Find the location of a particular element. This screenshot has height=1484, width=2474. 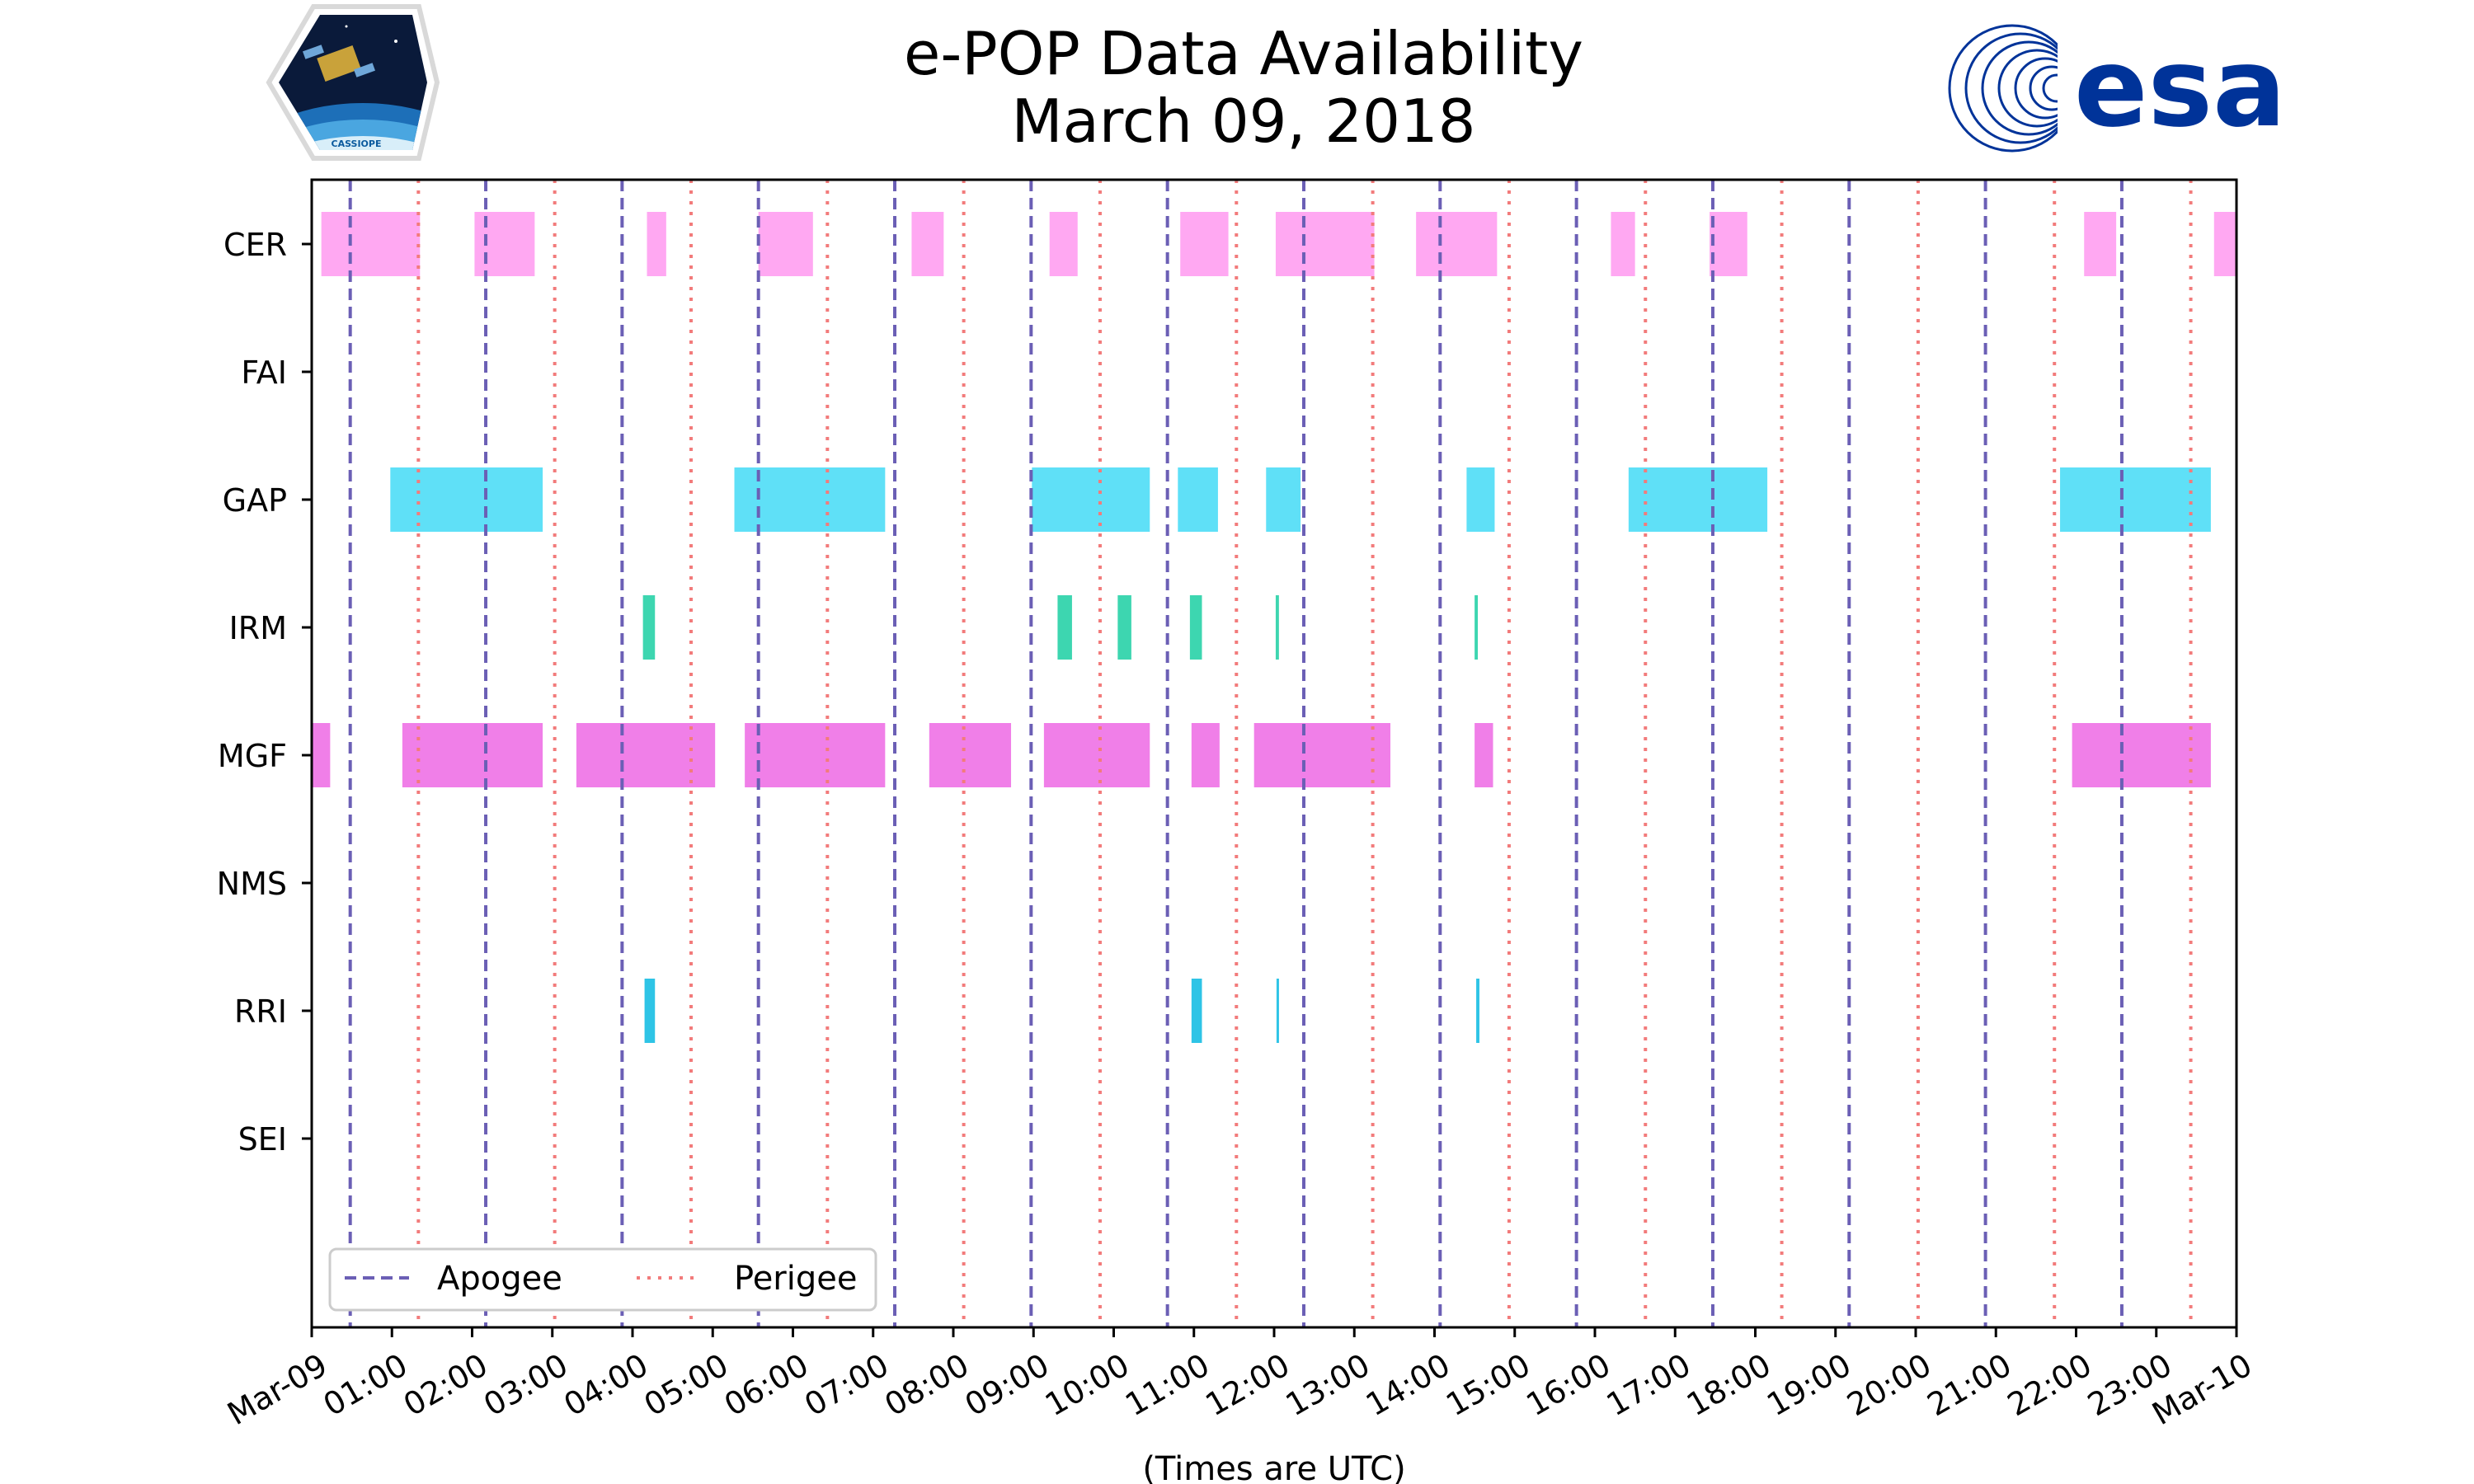

y-axis: CER FAI GAP IRM MGF NMS RRI SEI is located at coordinates (264, 692).